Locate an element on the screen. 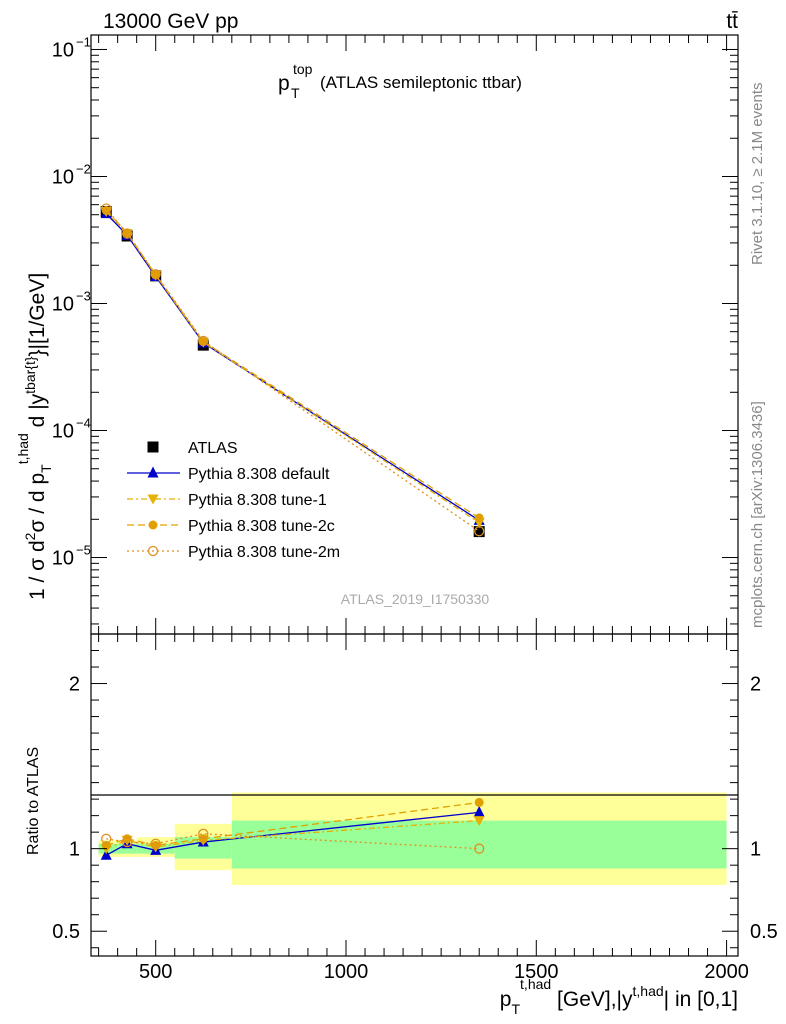 The image size is (786, 1024). main-ytick-exp: −5 is located at coordinates (83, 550).